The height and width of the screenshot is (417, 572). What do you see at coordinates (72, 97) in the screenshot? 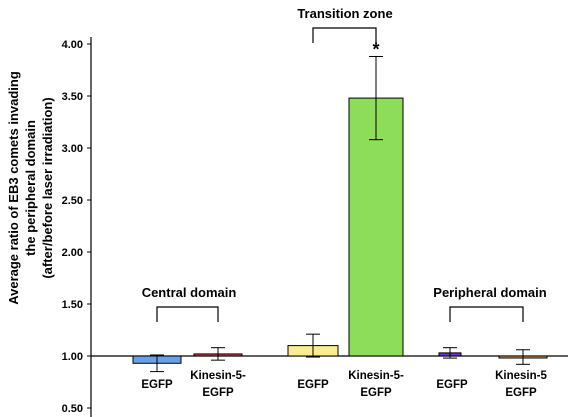
I see `y-tick-label: 3.50` at bounding box center [72, 97].